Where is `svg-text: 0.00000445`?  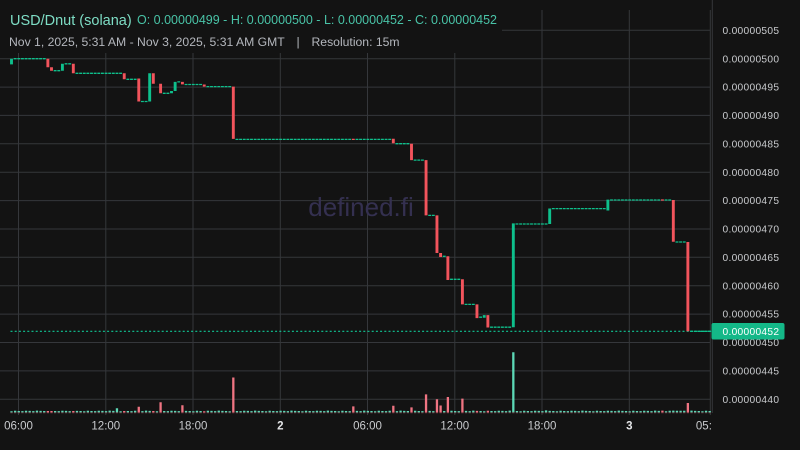 svg-text: 0.00000445 is located at coordinates (751, 372).